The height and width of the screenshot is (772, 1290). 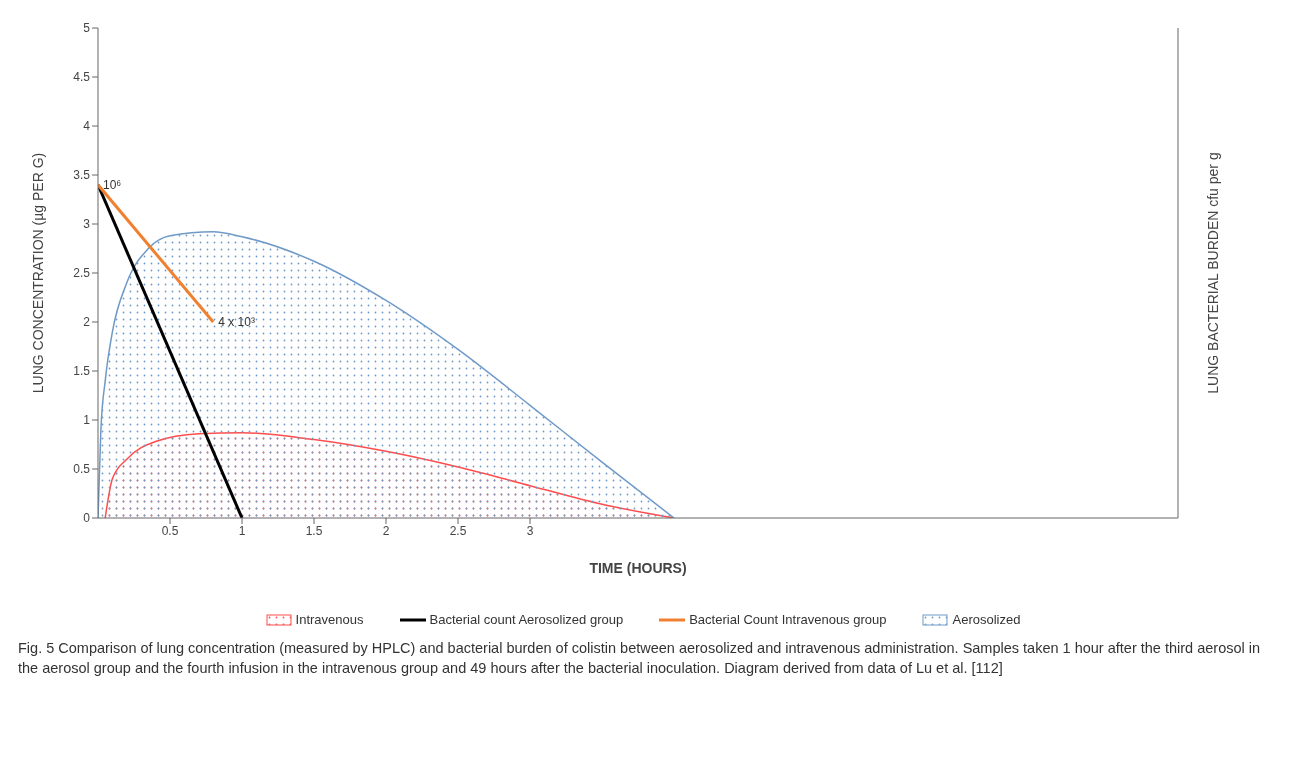 I want to click on x-tick-label: 3, so click(x=530, y=530).